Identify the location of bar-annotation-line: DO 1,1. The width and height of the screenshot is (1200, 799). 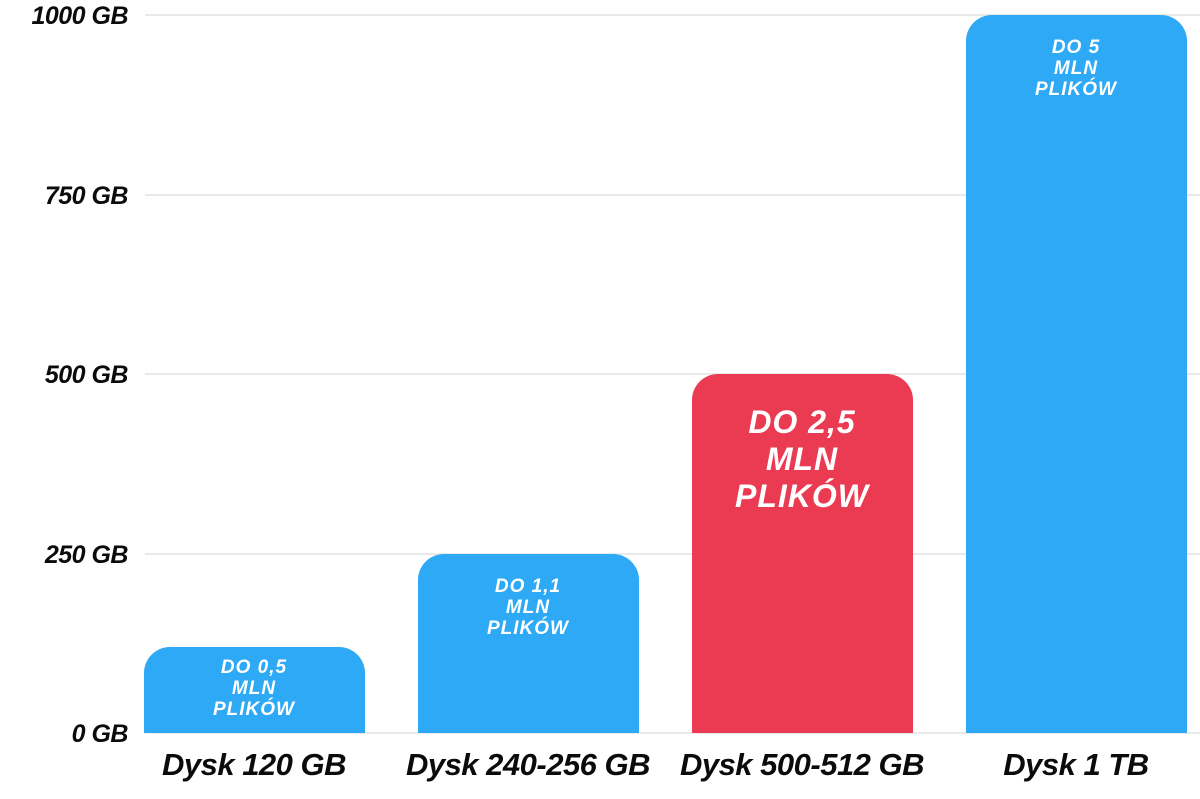
(528, 586).